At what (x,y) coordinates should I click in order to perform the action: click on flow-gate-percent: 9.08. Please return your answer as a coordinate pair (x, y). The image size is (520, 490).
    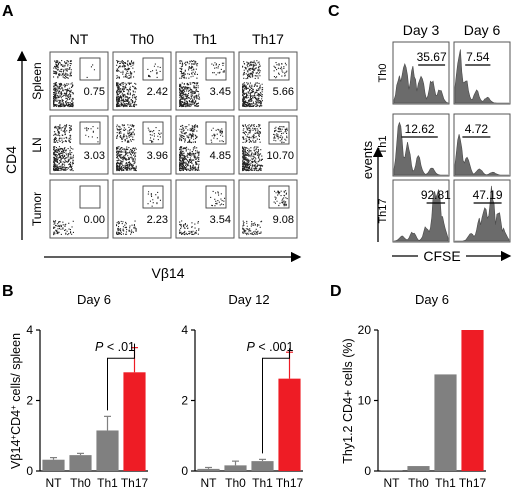
    Looking at the image, I should click on (283, 220).